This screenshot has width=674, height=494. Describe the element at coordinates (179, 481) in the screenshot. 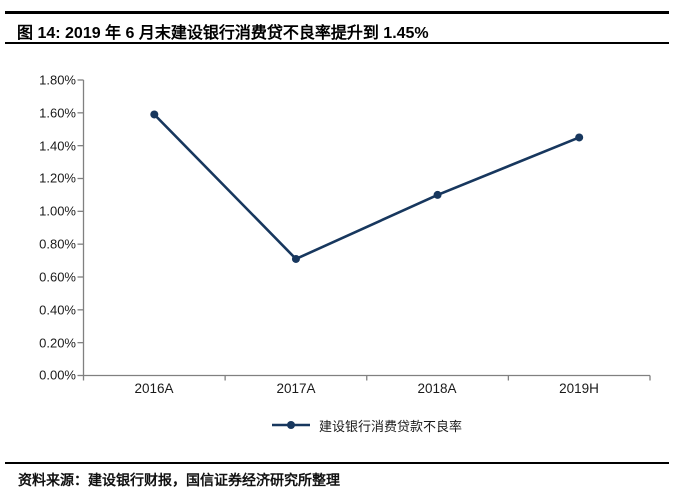

I see `source-note: 资料来源：建设银行财报，国信证券经济研究所整理` at that location.